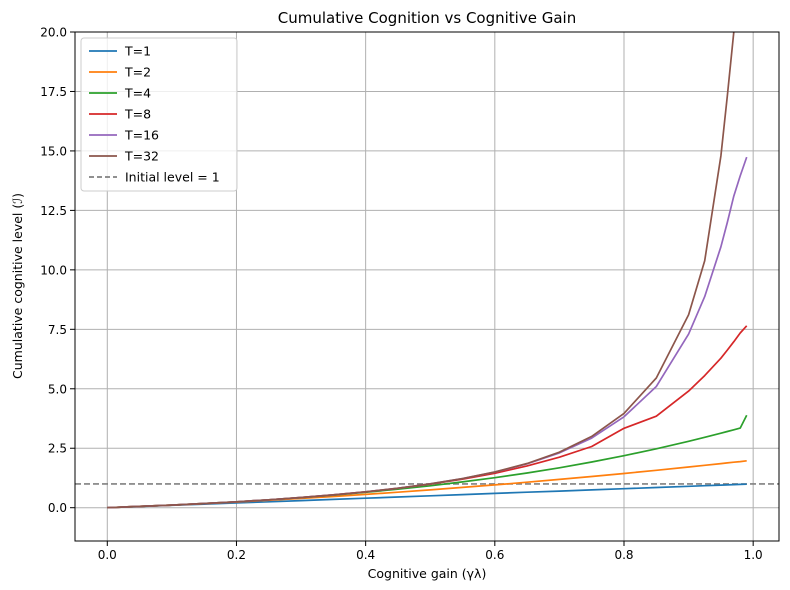  Describe the element at coordinates (141, 156) in the screenshot. I see `legend-label: T=32` at that location.